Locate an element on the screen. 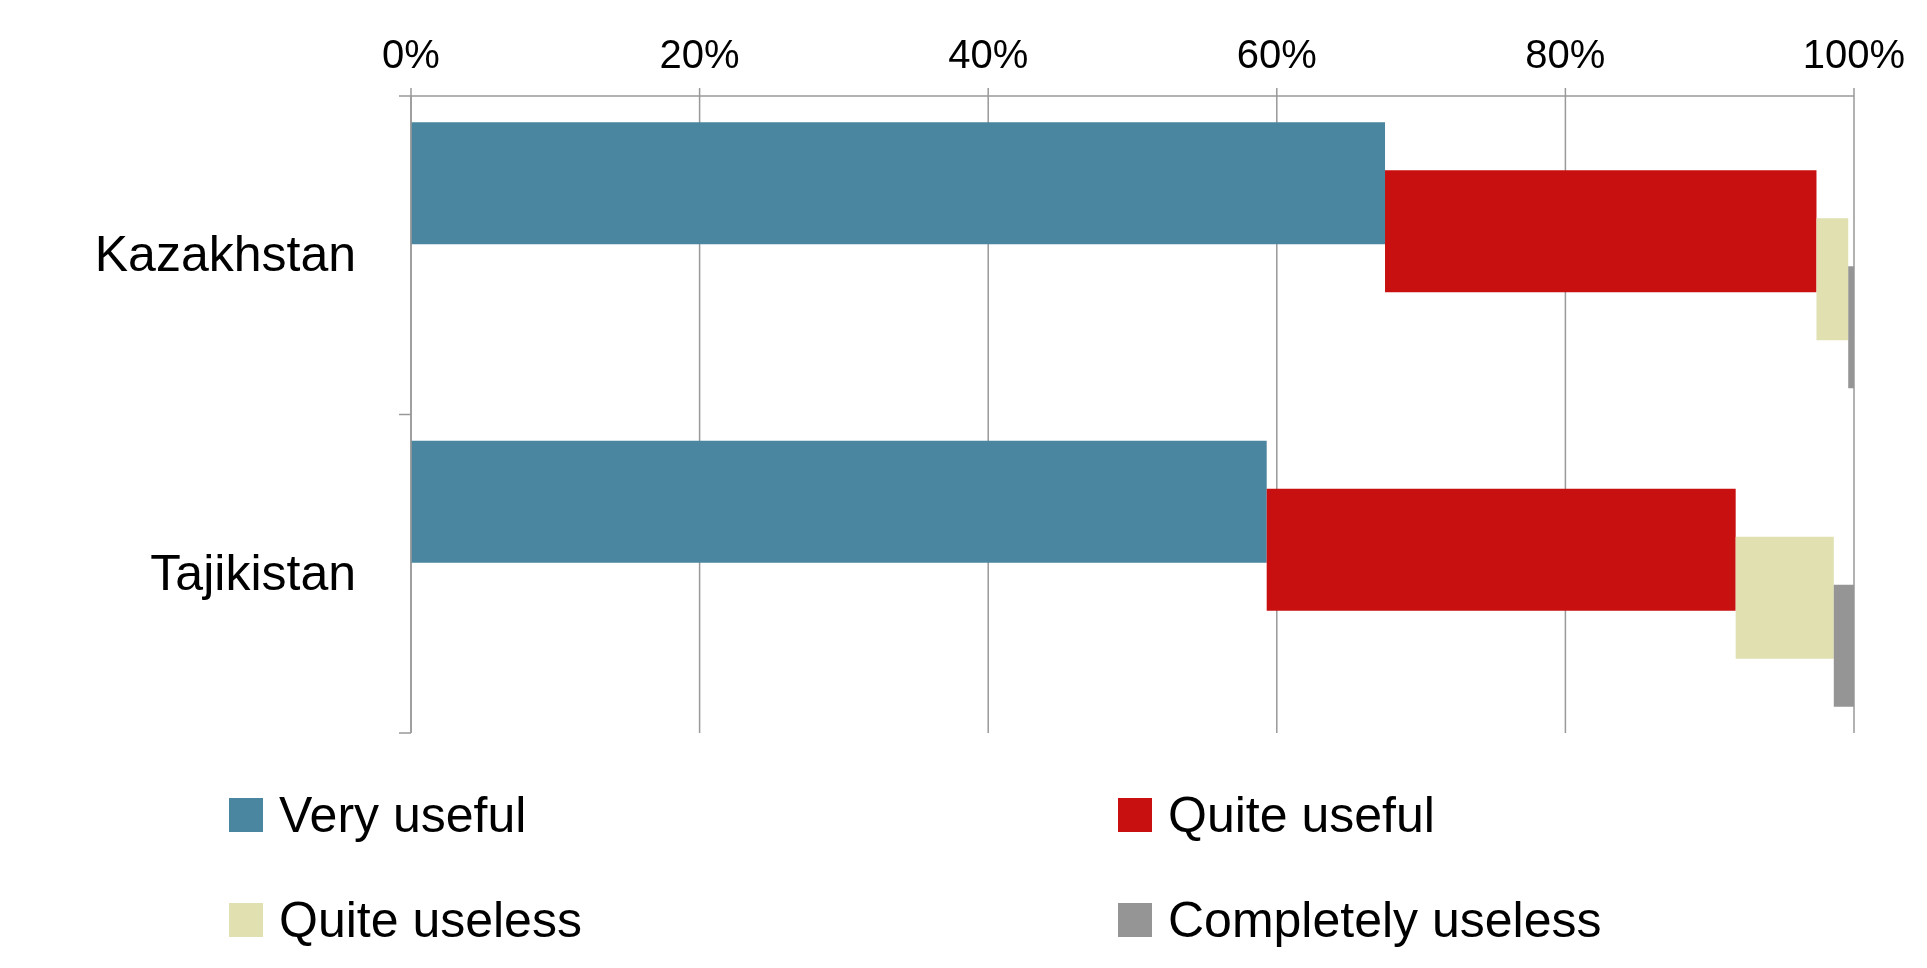  legend-label: Completely useless is located at coordinates (1385, 920).